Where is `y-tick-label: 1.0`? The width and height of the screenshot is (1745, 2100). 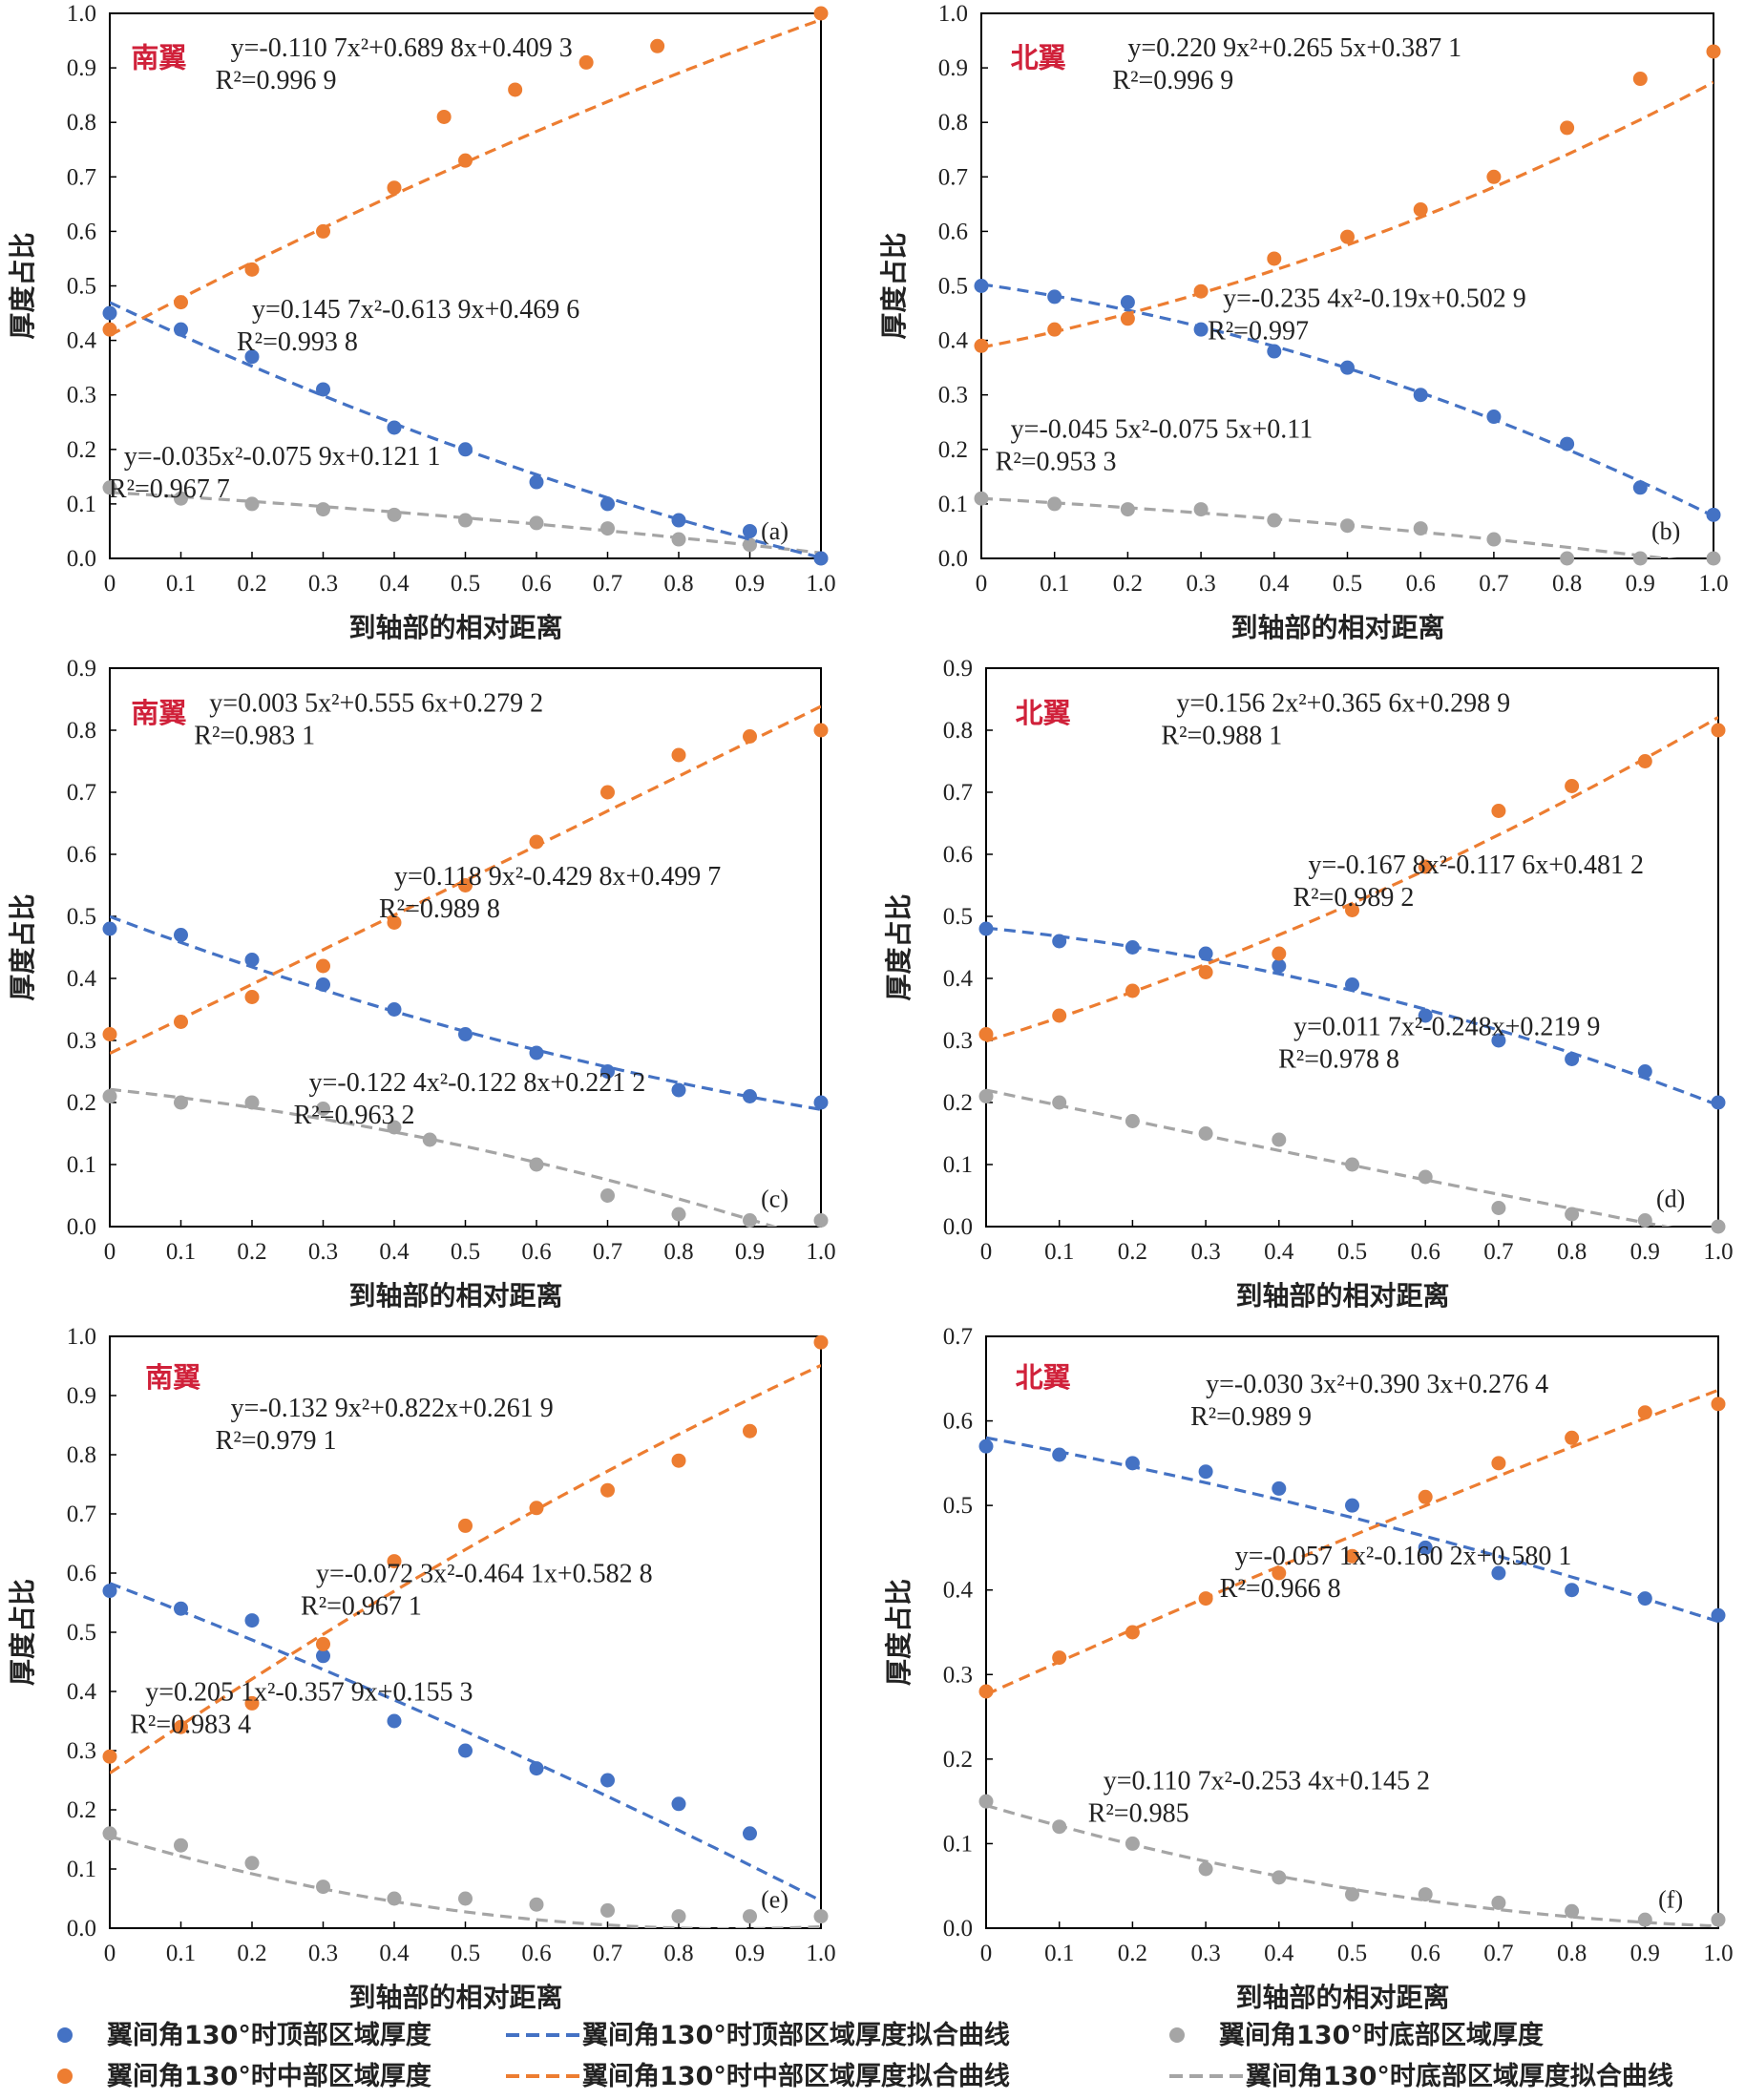 y-tick-label: 1.0 is located at coordinates (81, 1337).